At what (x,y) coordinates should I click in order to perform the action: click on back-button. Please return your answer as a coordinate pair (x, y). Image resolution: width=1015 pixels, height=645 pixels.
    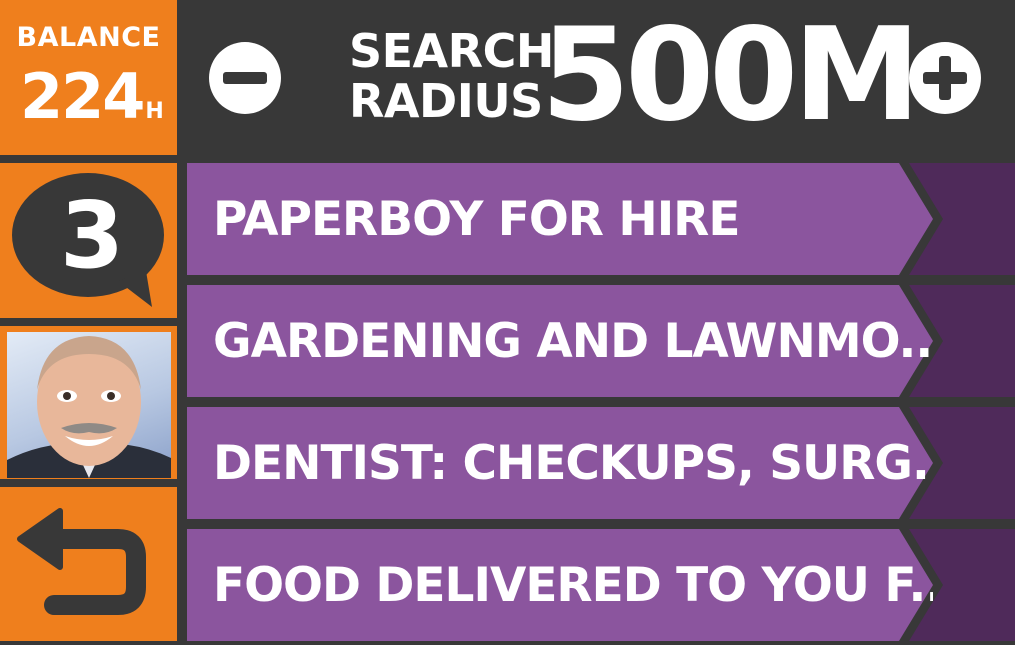
    Looking at the image, I should click on (88, 564).